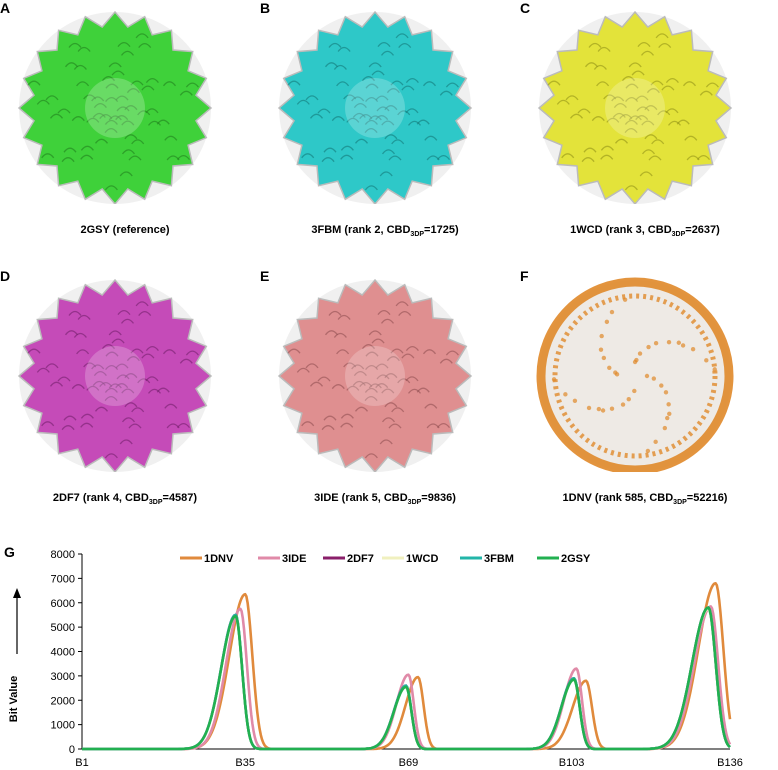 This screenshot has width=778, height=770. Describe the element at coordinates (360, 559) in the screenshot. I see `legend-label: 2DF7` at that location.